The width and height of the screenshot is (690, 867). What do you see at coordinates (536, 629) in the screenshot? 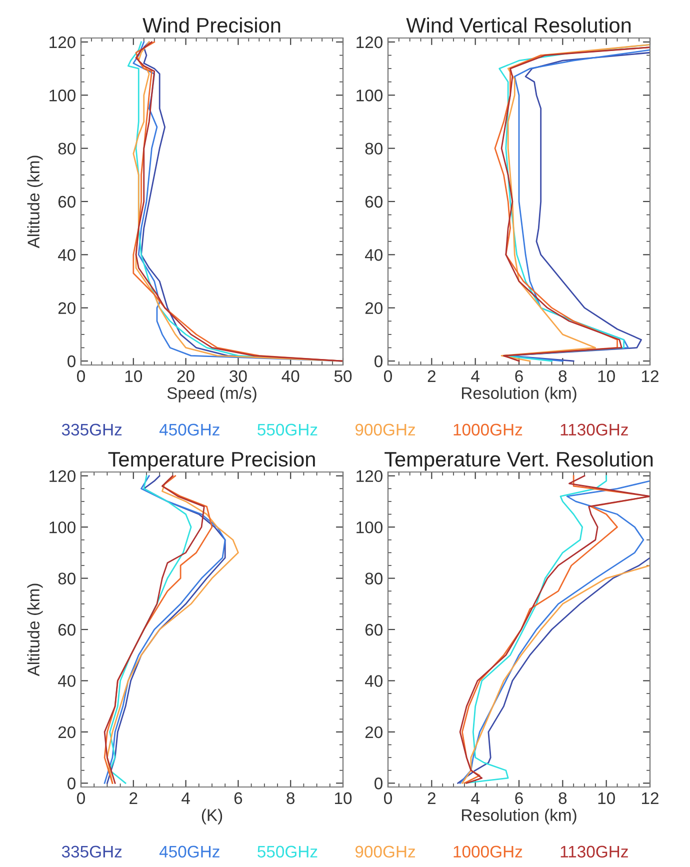
I see `line-series` at bounding box center [536, 629].